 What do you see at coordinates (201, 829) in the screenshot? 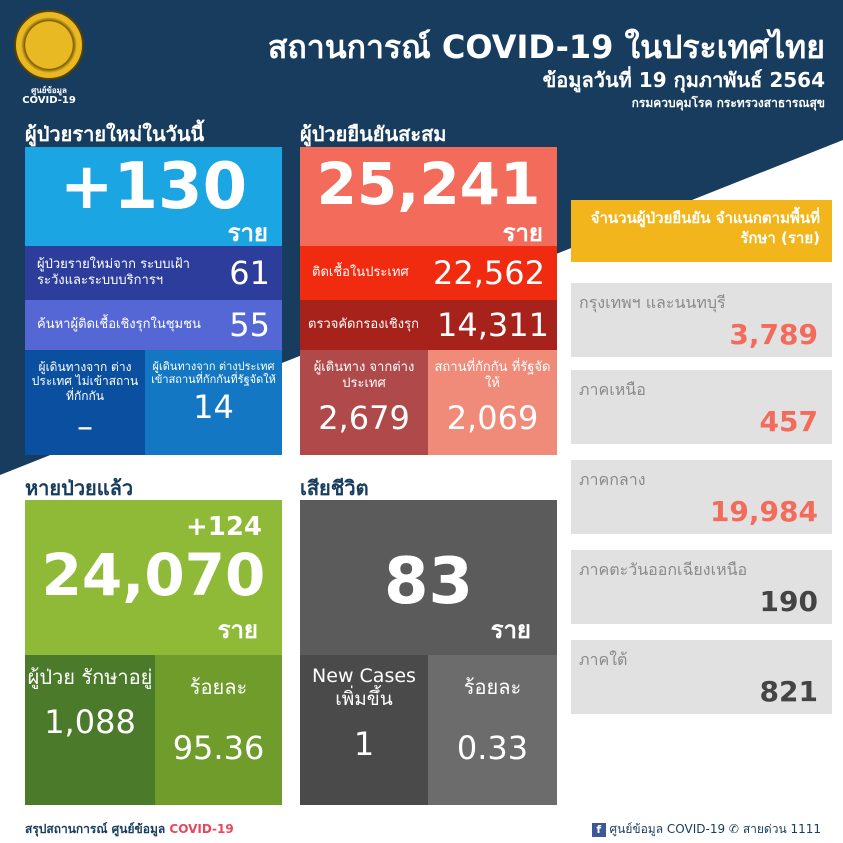
I see `footer-accent: COVID-19` at bounding box center [201, 829].